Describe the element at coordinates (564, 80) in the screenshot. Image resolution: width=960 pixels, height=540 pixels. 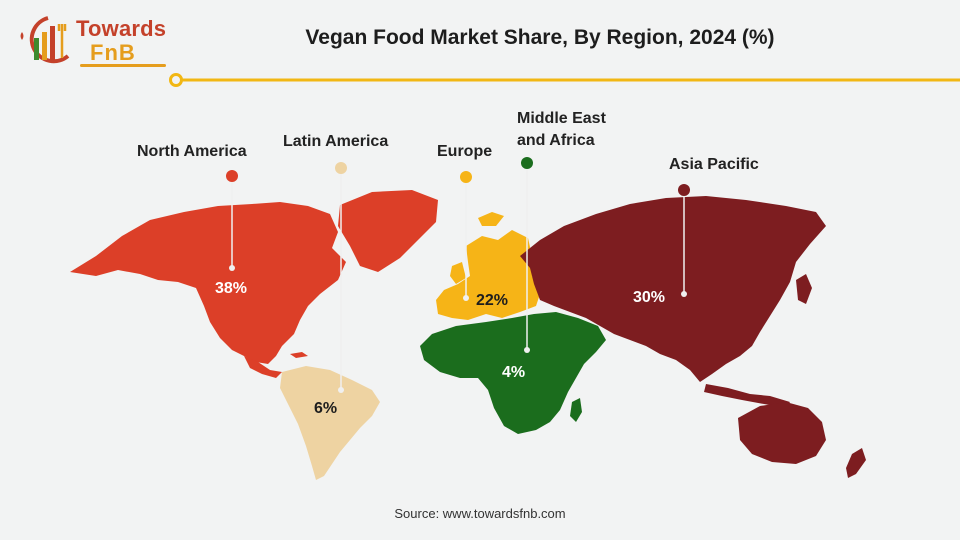
I see `title-divider` at that location.